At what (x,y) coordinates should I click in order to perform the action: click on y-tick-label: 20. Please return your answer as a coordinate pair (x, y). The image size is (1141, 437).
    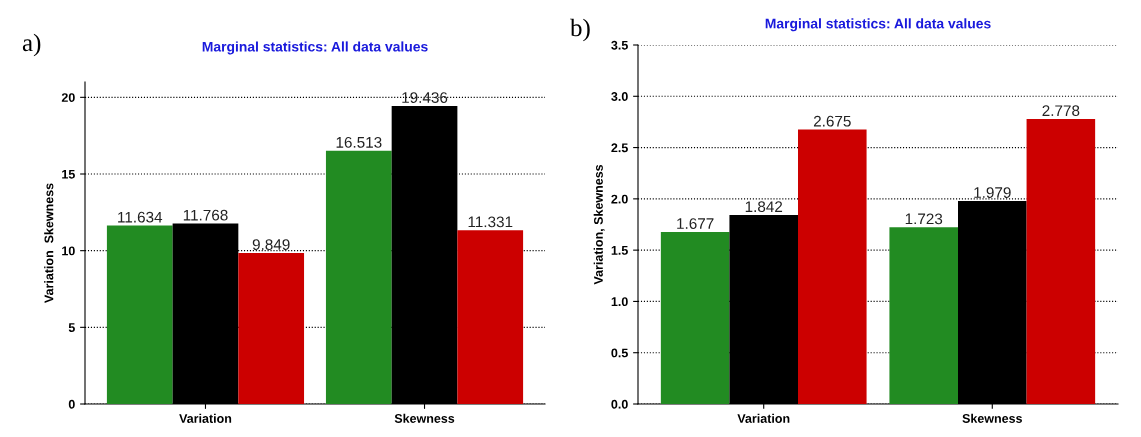
    Looking at the image, I should click on (68, 97).